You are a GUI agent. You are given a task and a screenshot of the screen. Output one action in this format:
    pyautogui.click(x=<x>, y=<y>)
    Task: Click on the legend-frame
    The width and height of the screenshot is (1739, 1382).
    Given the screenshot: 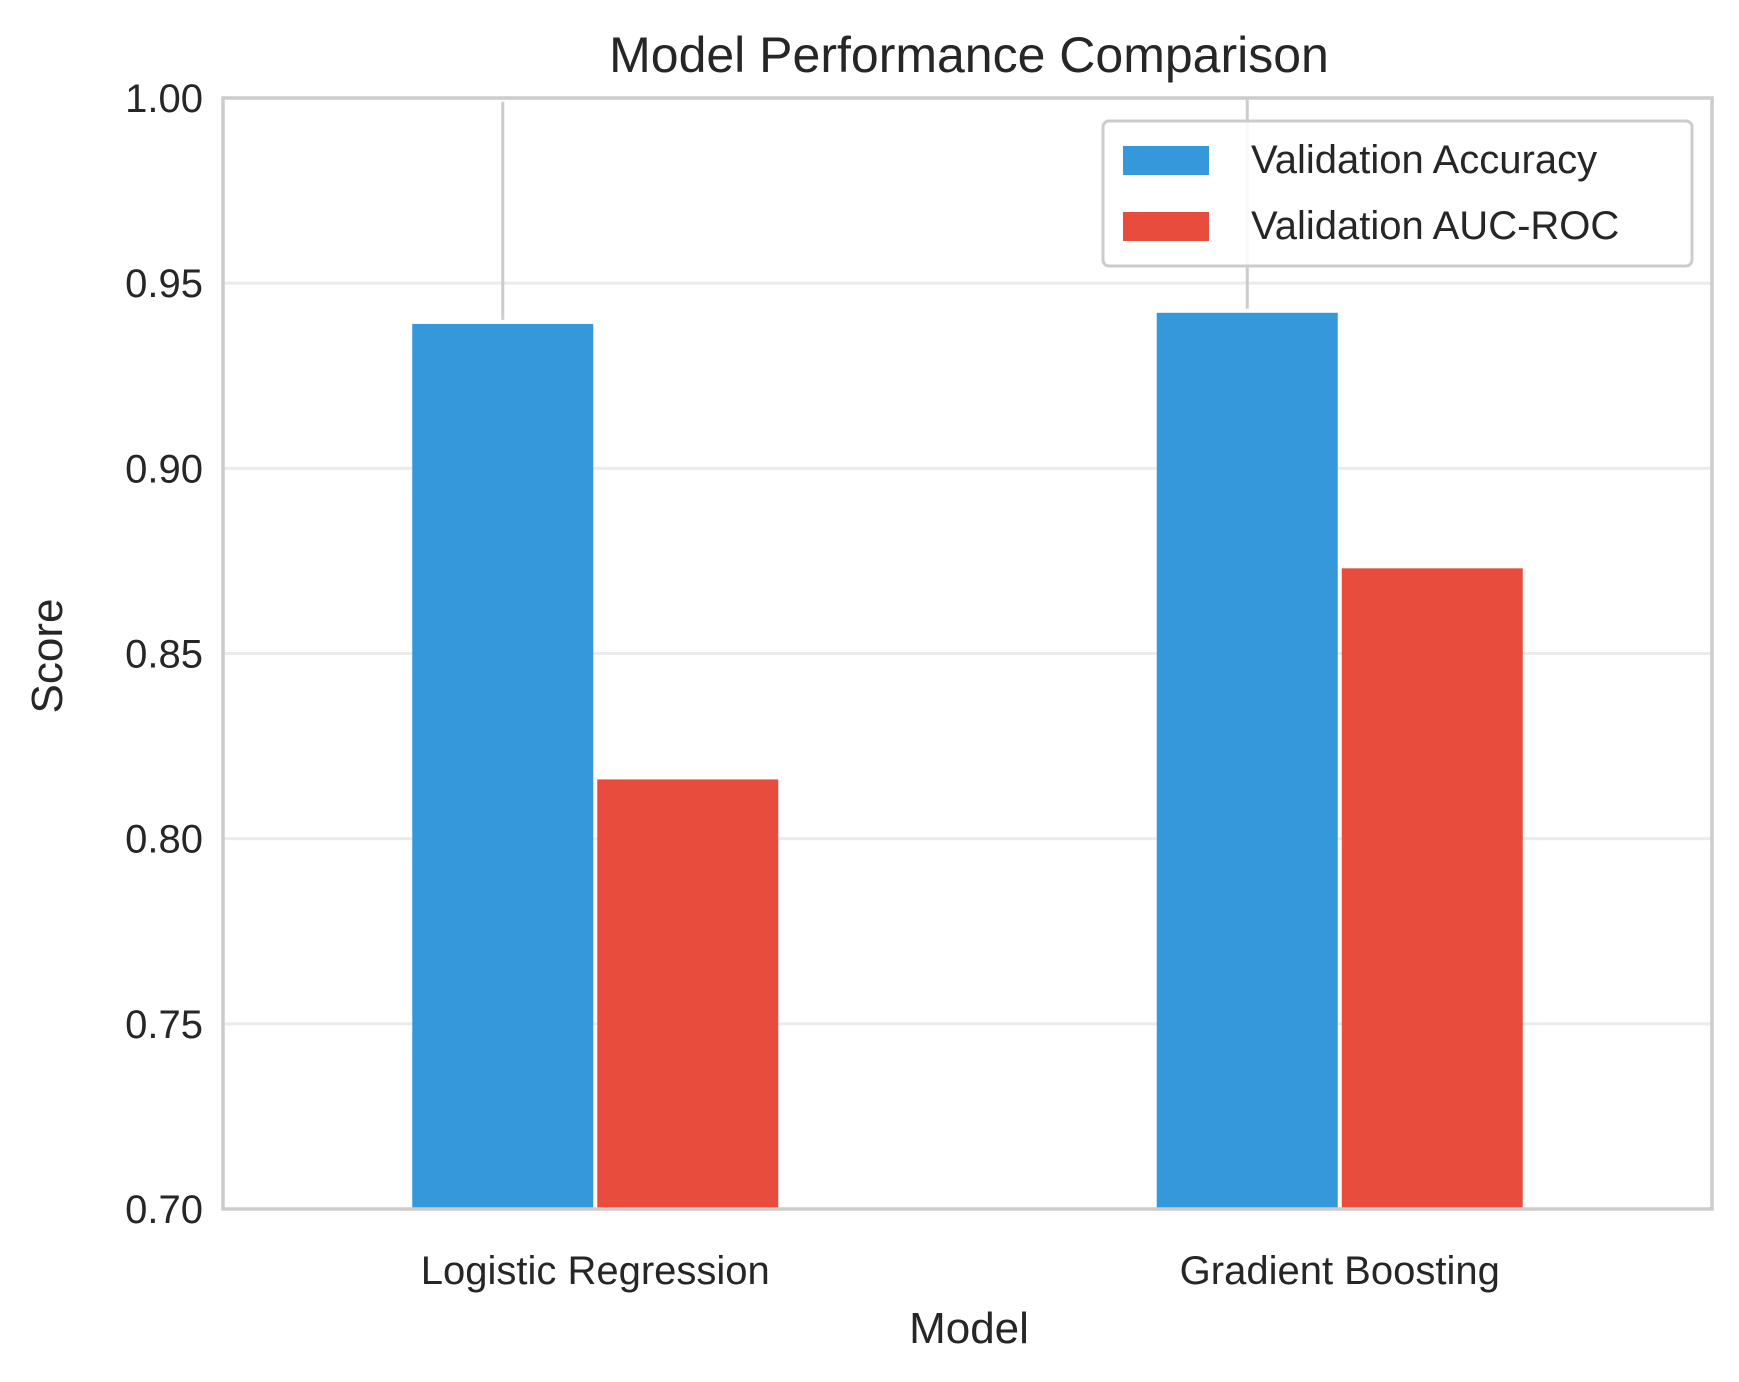 What is the action you would take?
    pyautogui.click(x=1397, y=193)
    